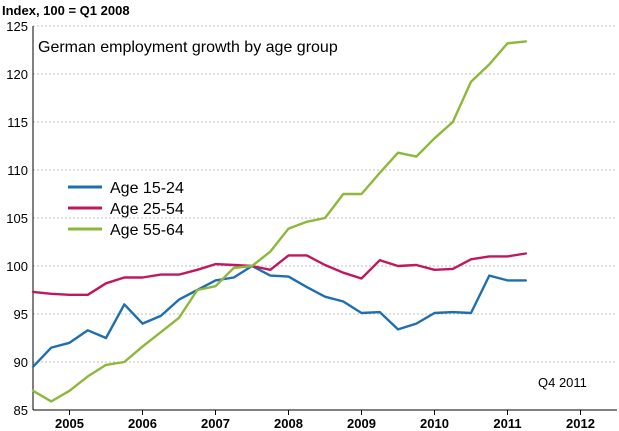  I want to click on x-tick-label: 2007, so click(215, 423).